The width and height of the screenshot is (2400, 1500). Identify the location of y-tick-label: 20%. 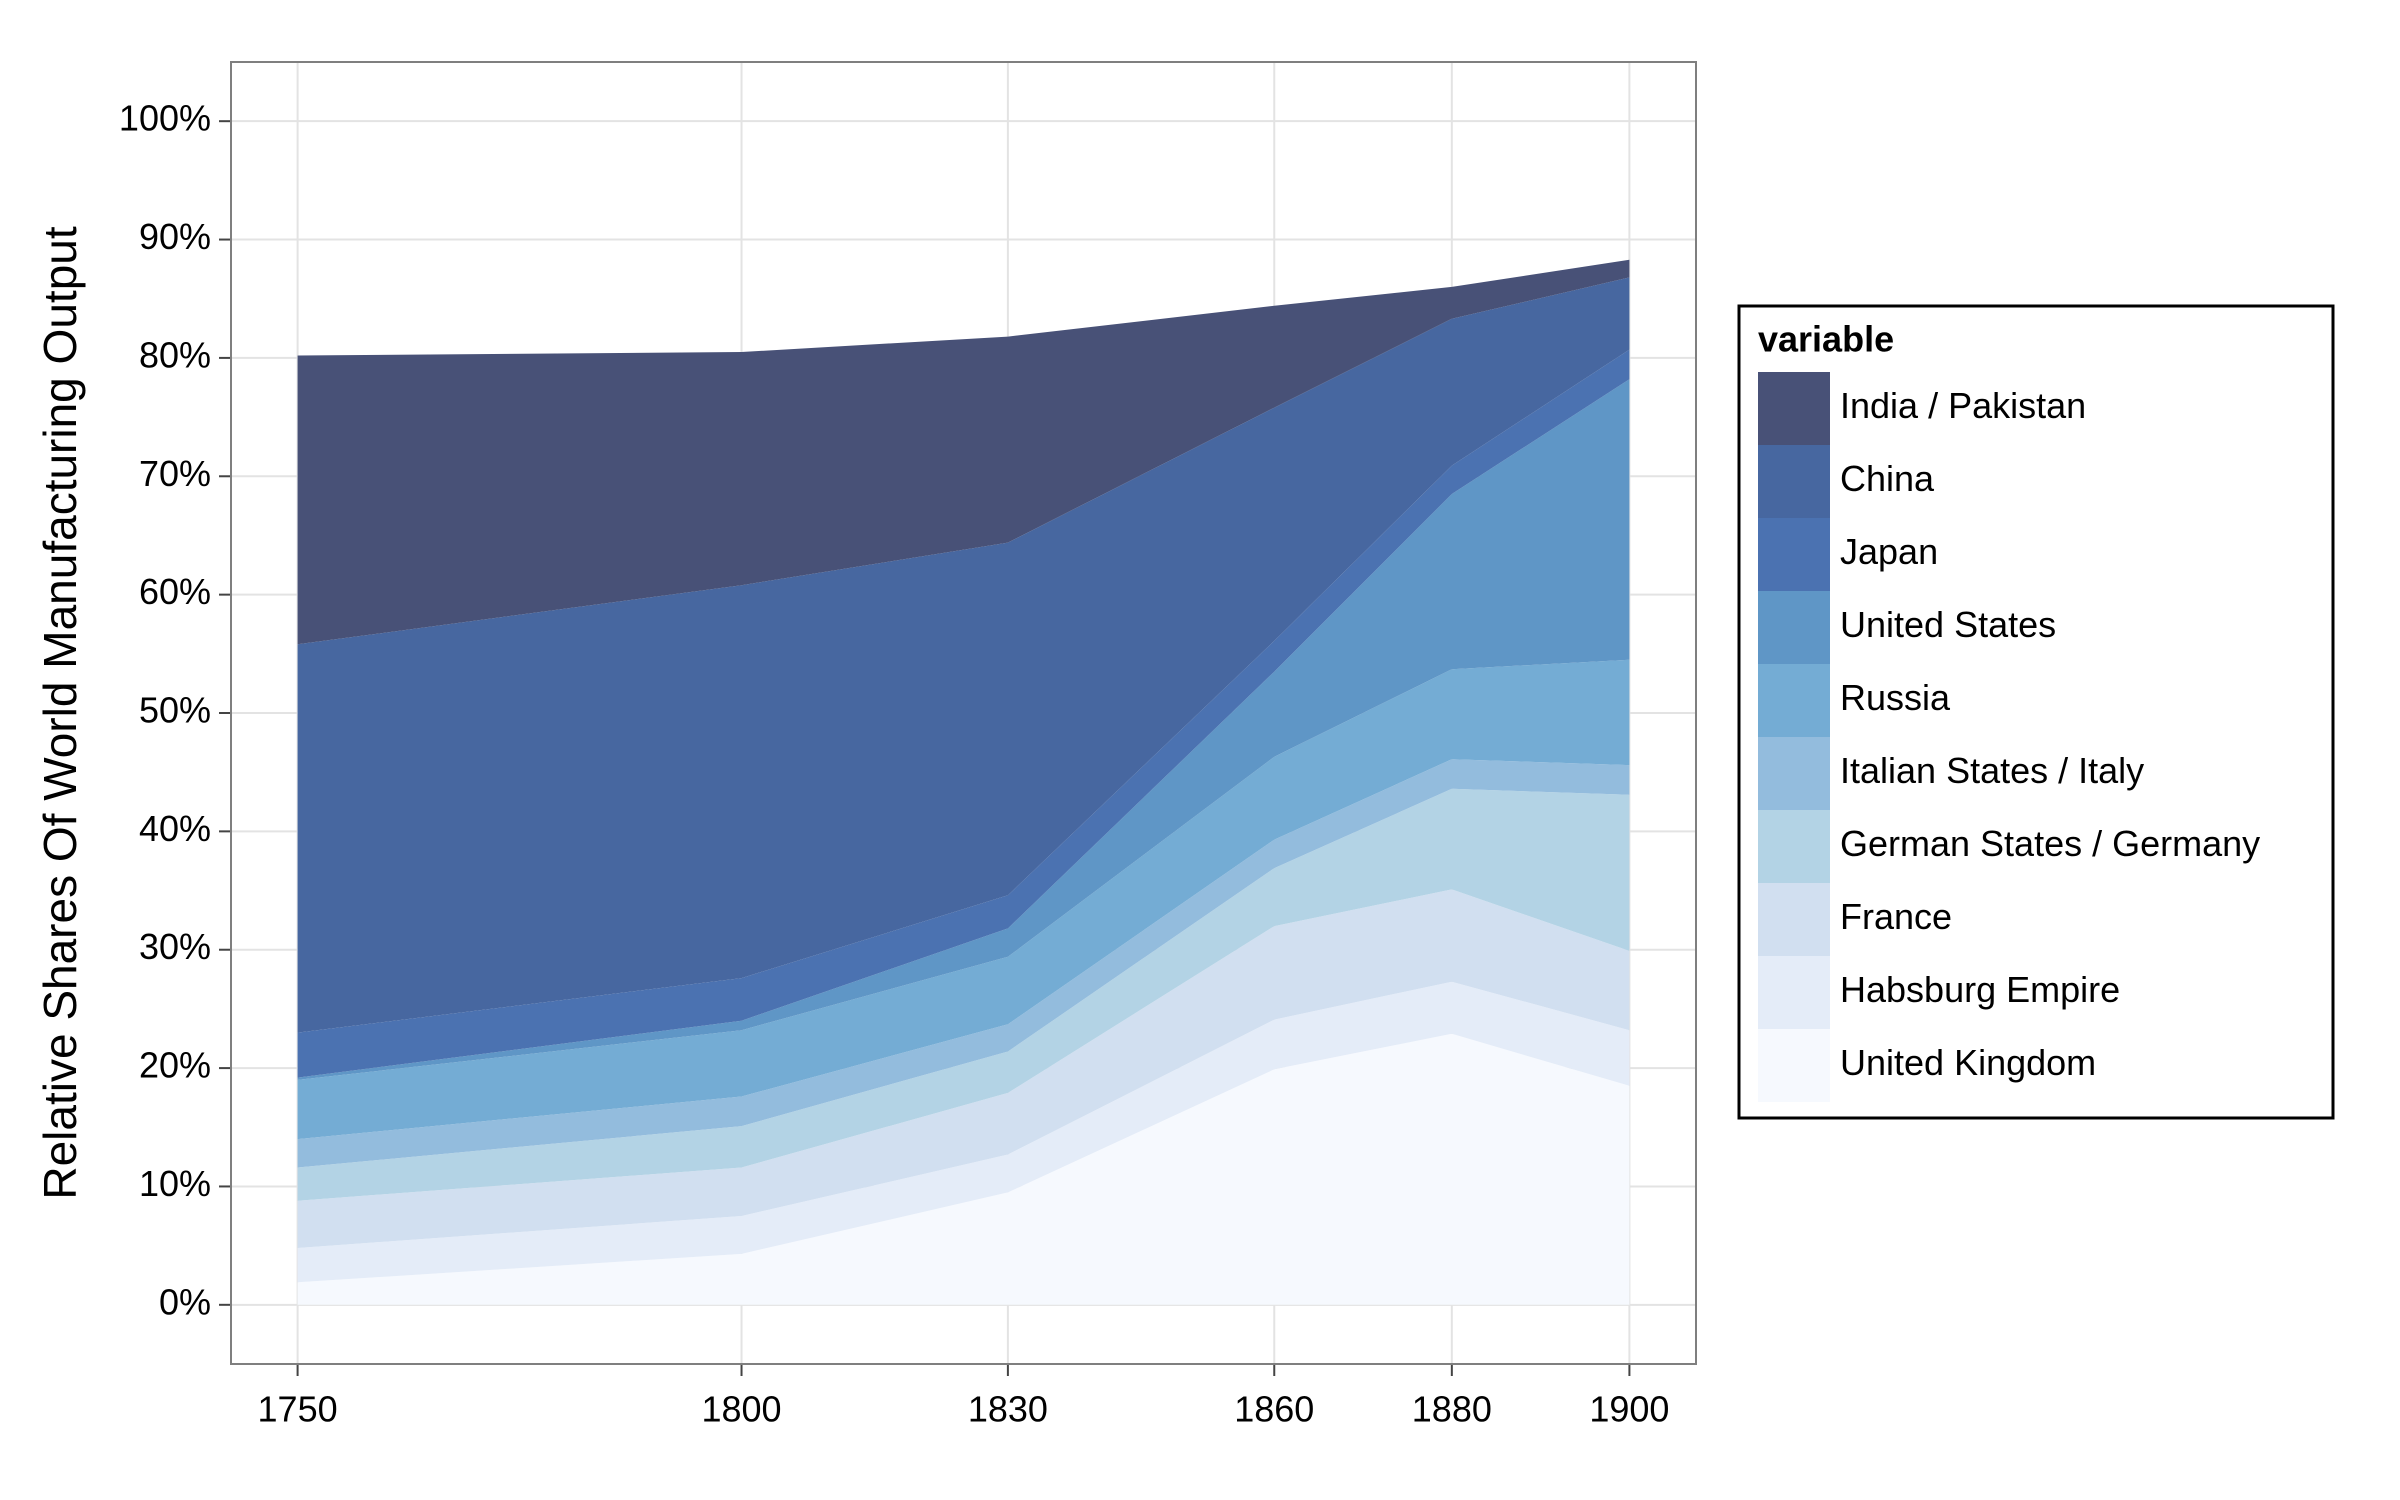
(175, 1065).